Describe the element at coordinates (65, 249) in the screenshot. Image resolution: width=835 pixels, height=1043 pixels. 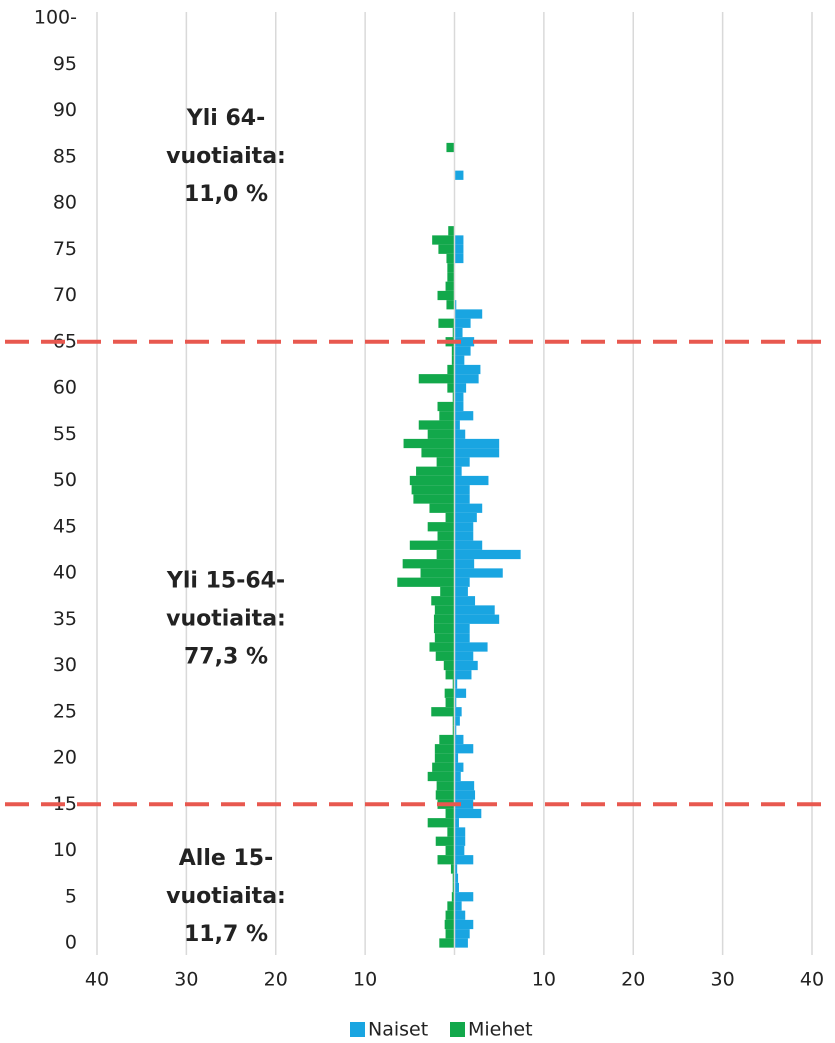
I see `y-tick-label: 75` at that location.